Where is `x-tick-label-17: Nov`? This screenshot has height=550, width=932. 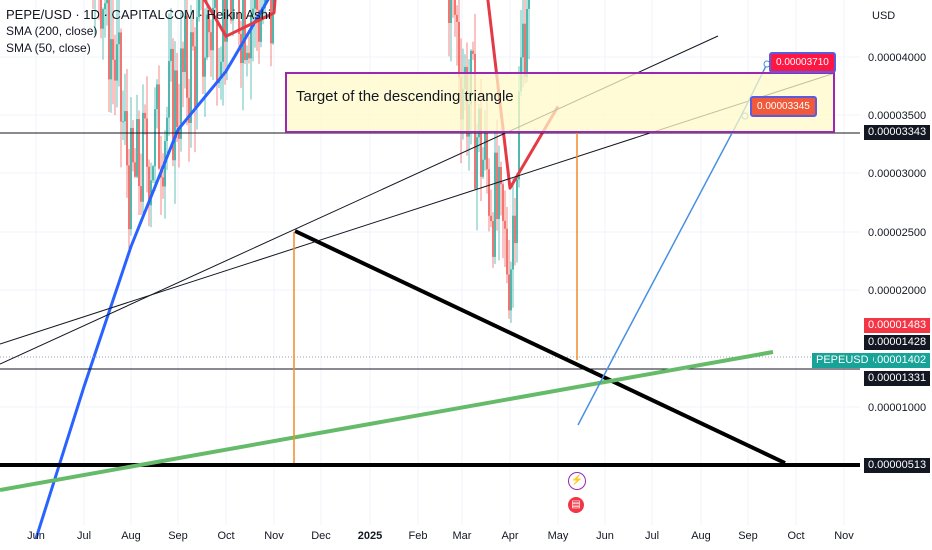
x-tick-label-17: Nov is located at coordinates (844, 536).